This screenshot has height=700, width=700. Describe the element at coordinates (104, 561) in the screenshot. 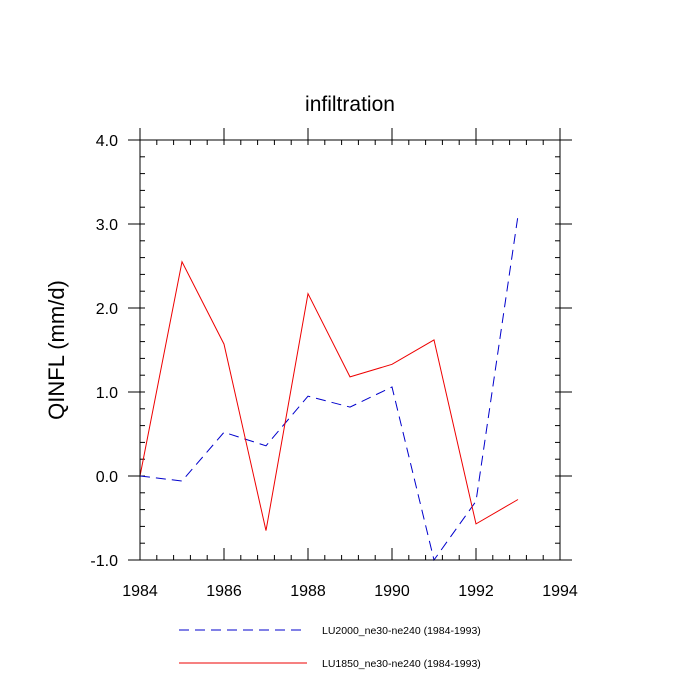

I see `y-tick-label: -1.0` at that location.